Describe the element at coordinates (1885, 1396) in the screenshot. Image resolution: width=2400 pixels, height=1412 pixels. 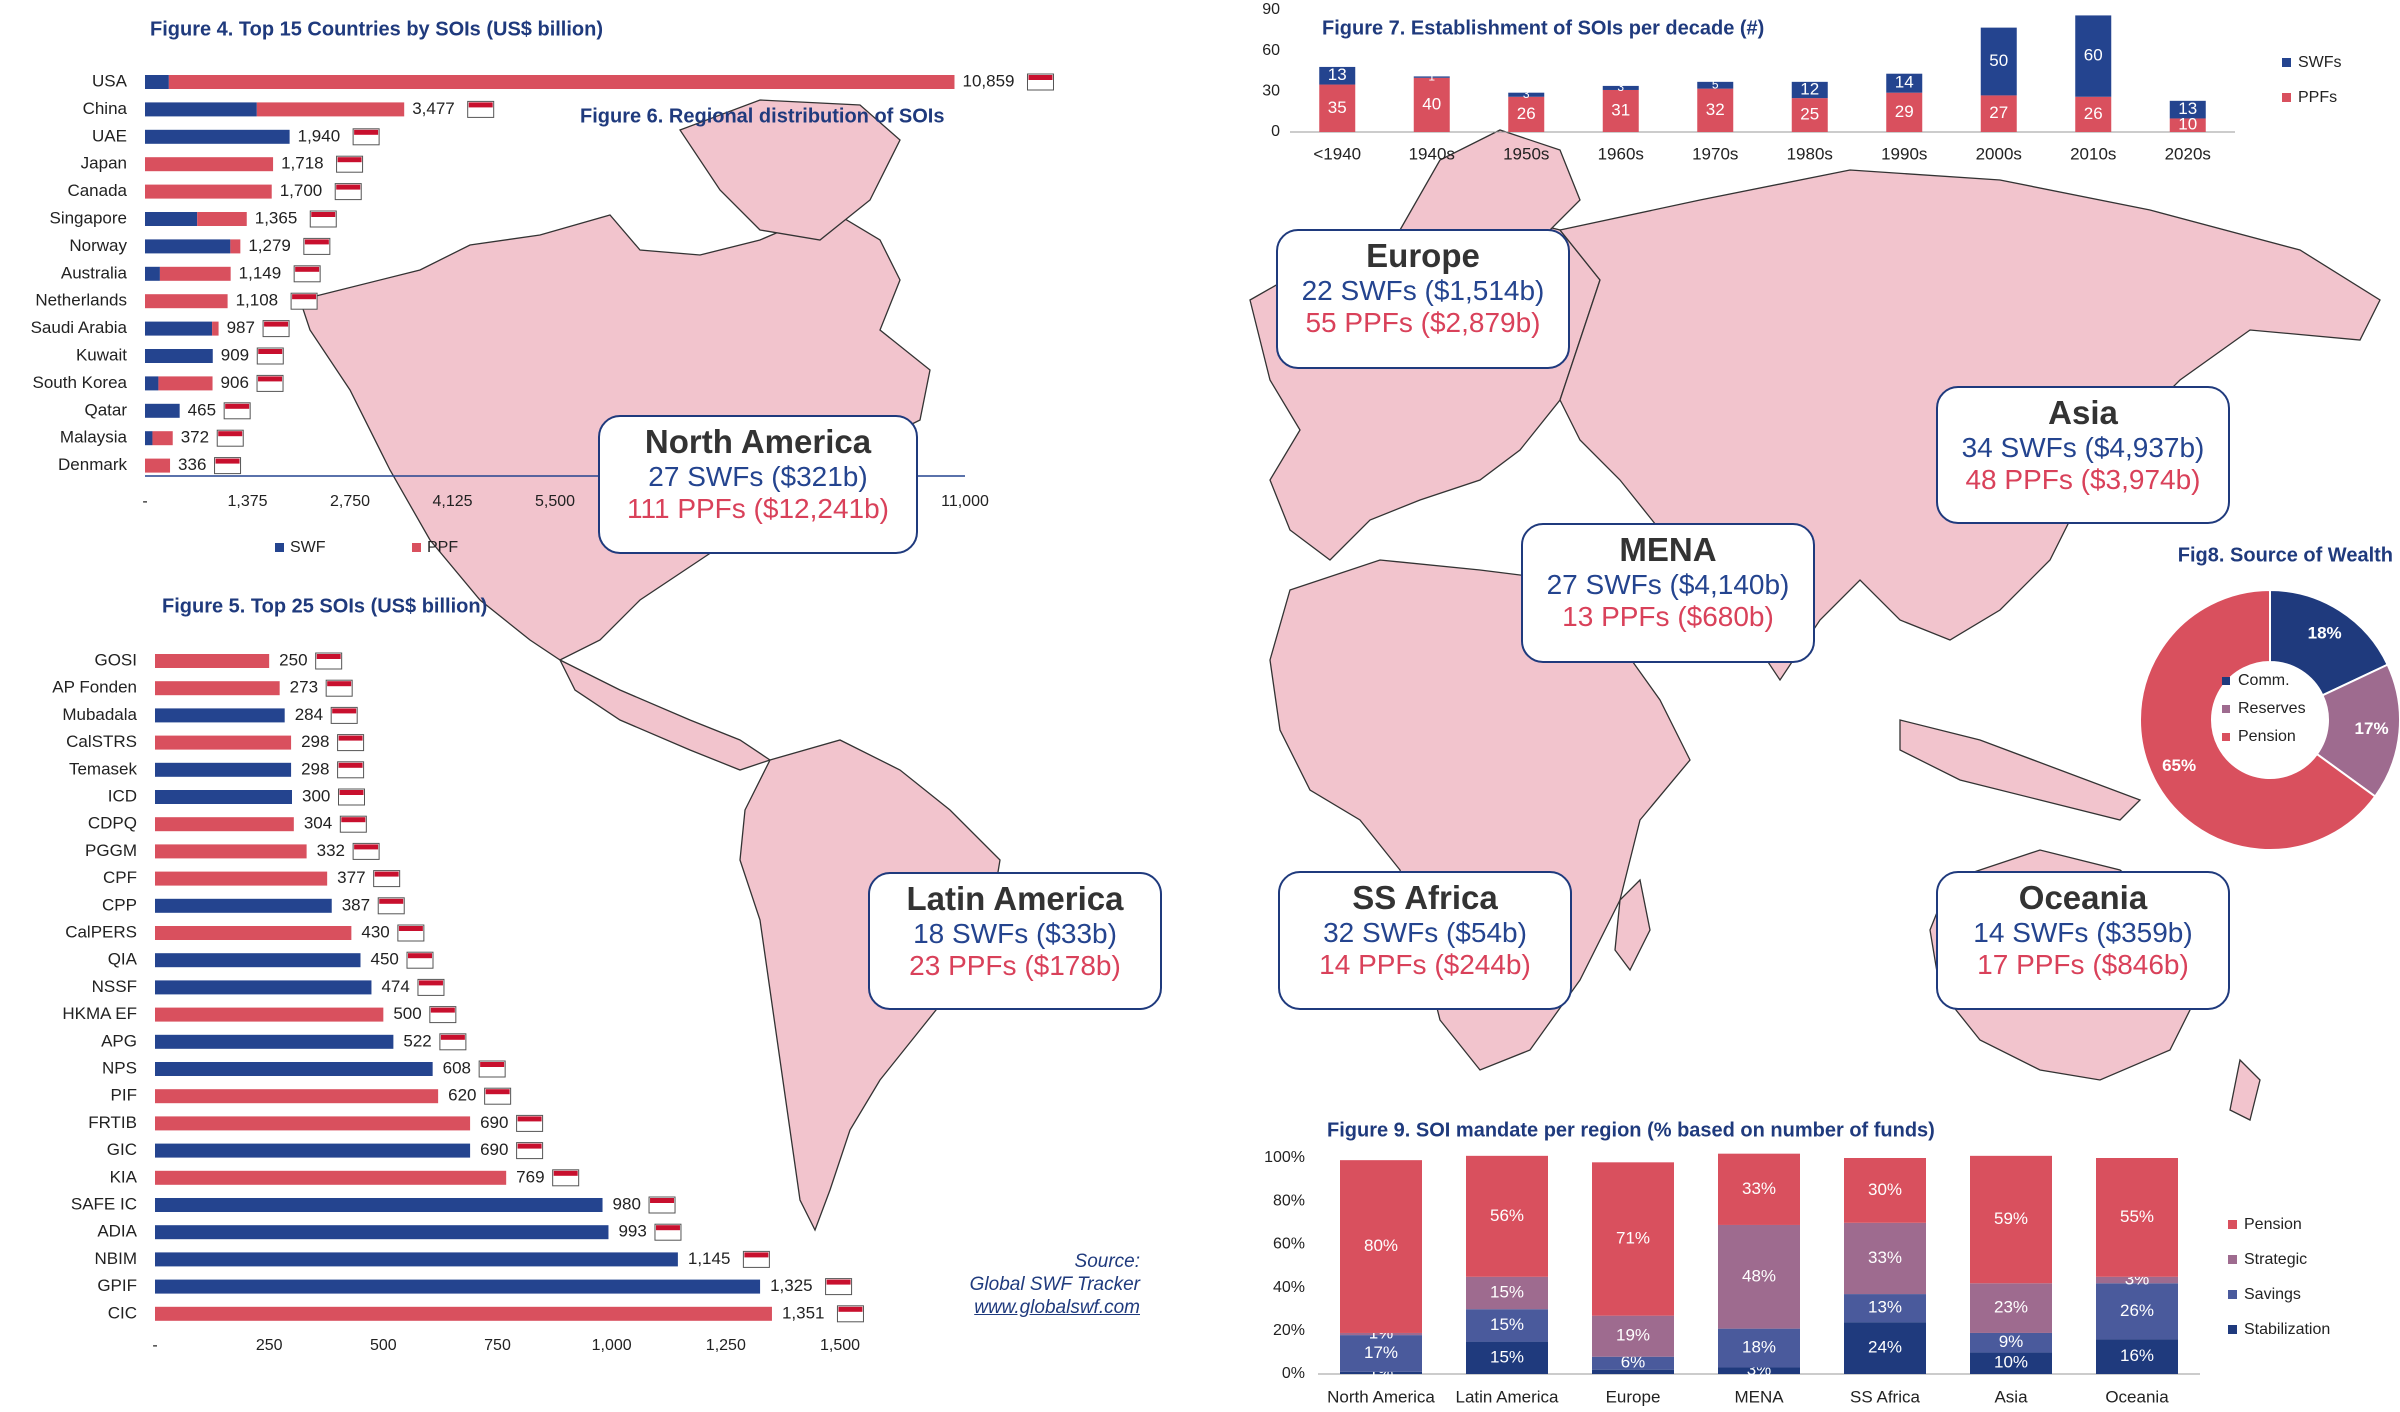
I see `x-tick-label: SS Africa` at that location.